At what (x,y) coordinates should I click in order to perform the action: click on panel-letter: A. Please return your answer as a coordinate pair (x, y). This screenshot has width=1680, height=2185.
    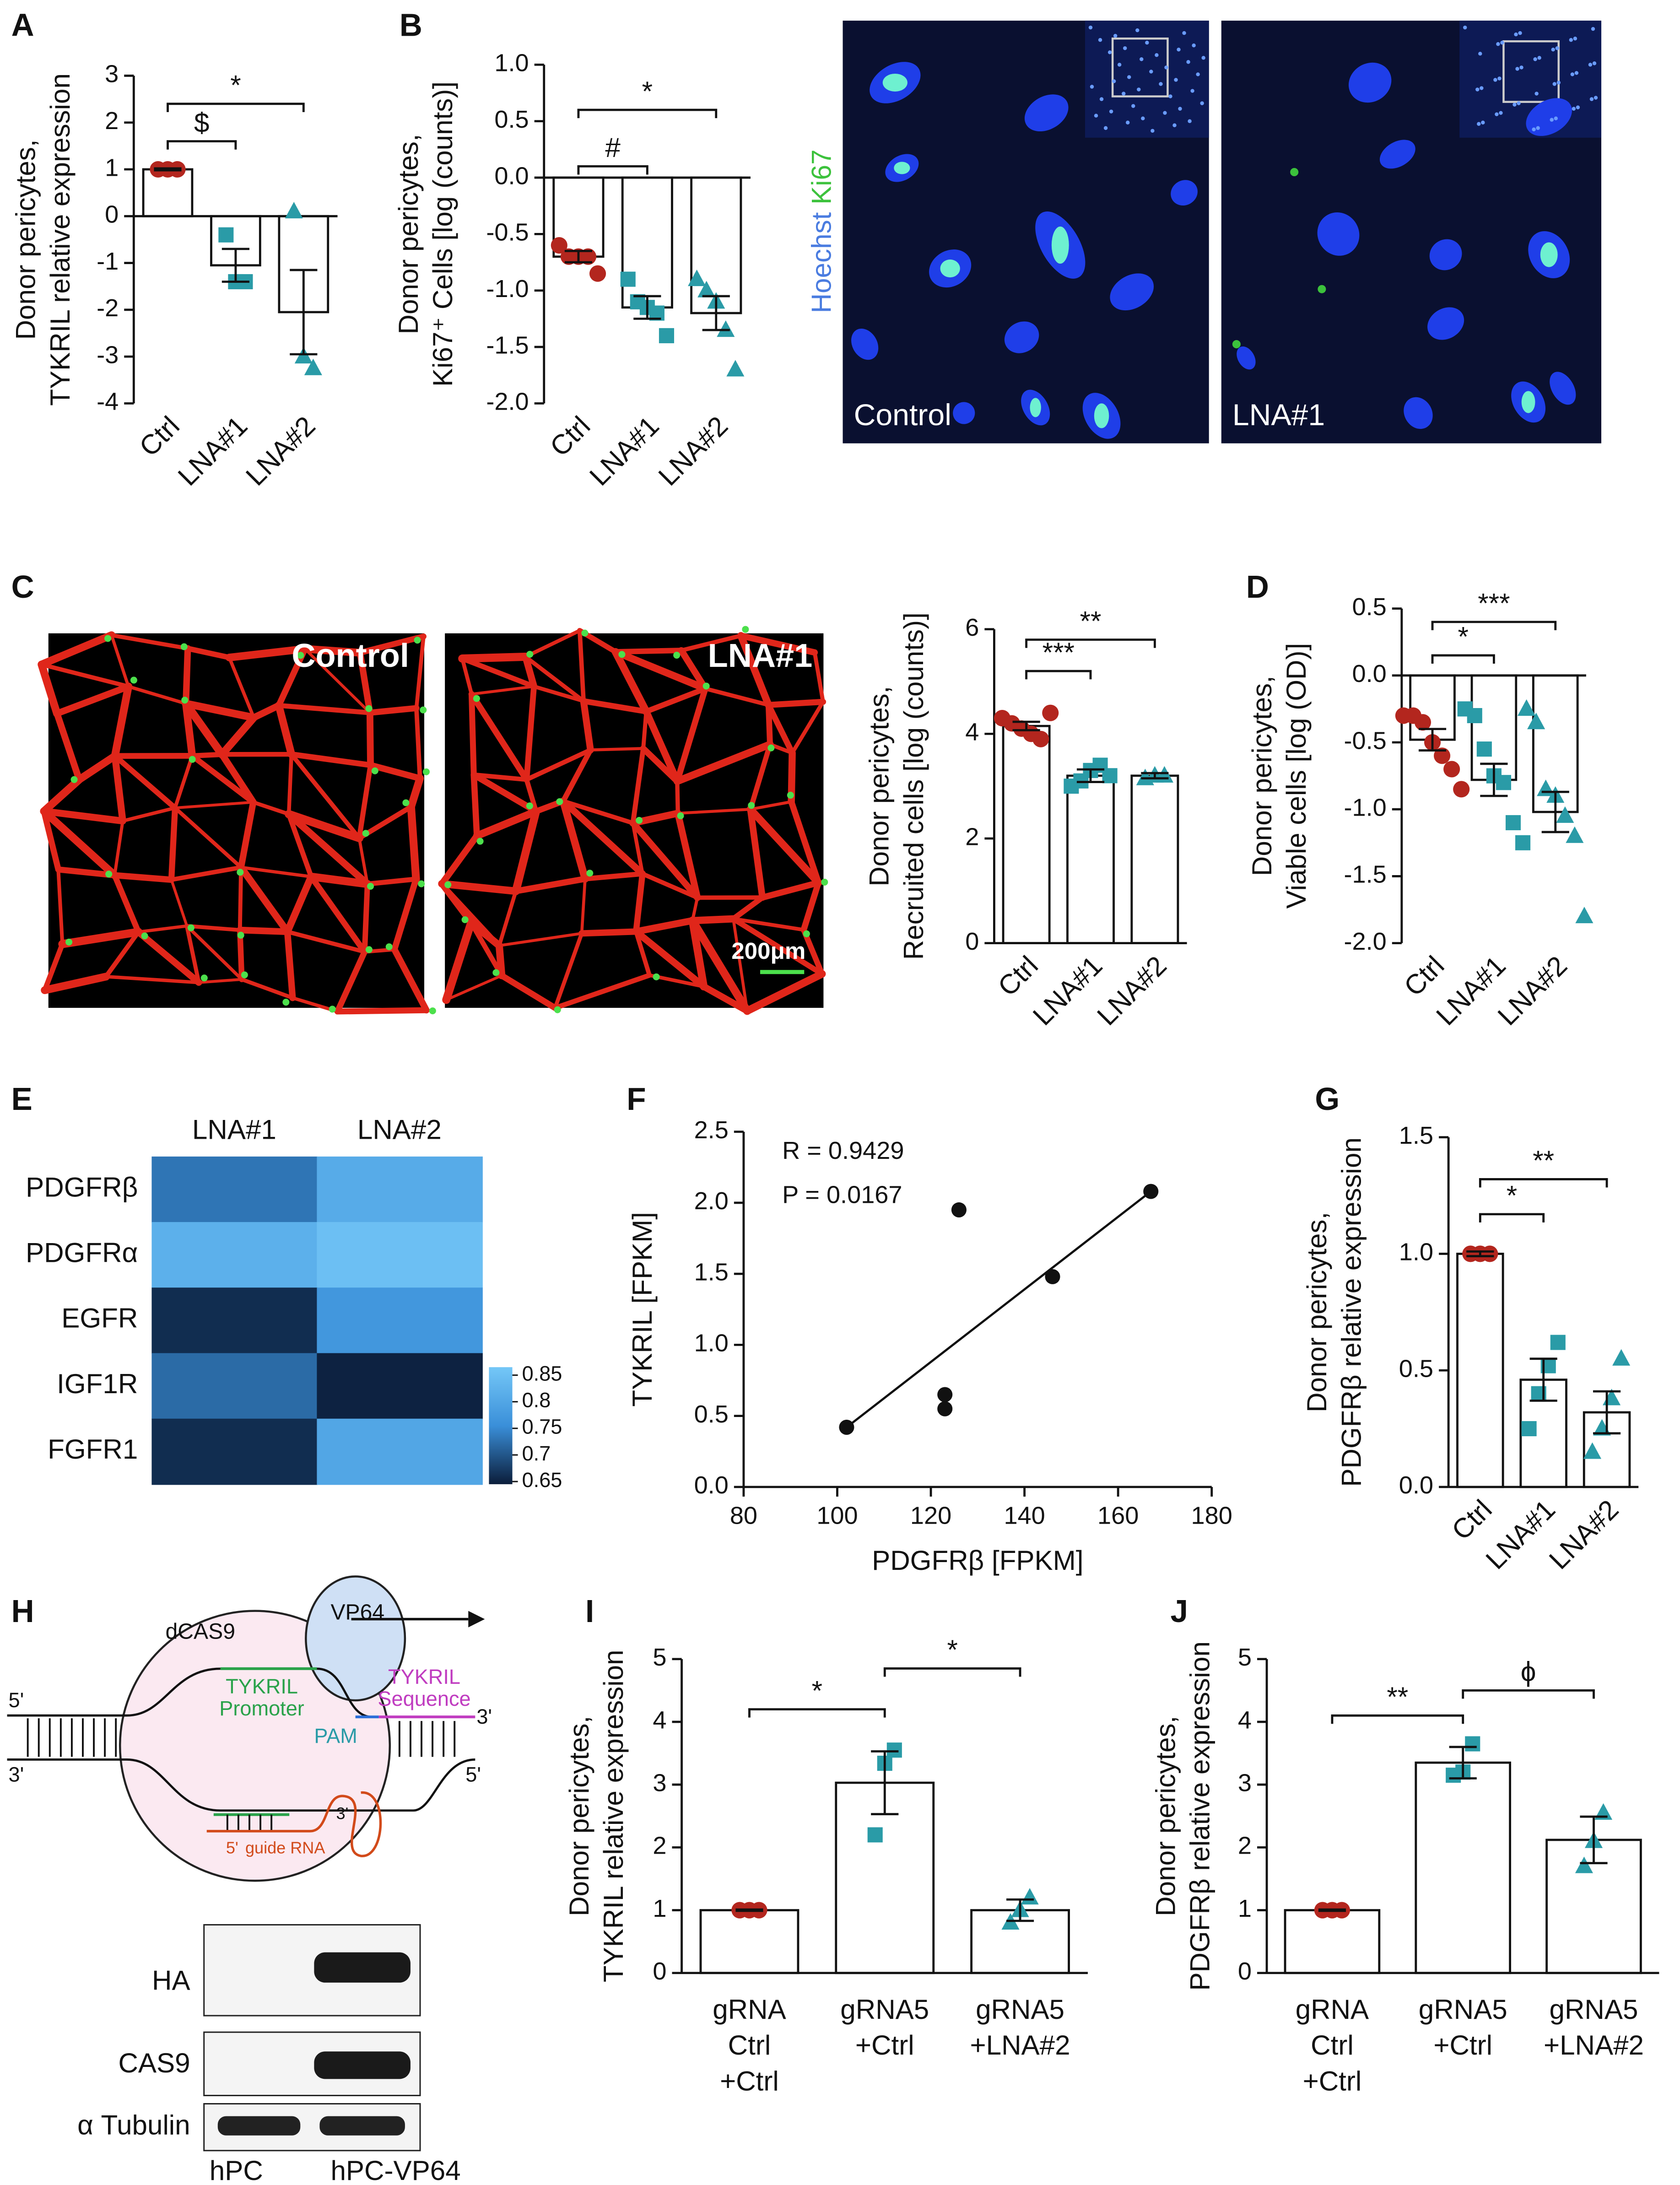
    Looking at the image, I should click on (22, 25).